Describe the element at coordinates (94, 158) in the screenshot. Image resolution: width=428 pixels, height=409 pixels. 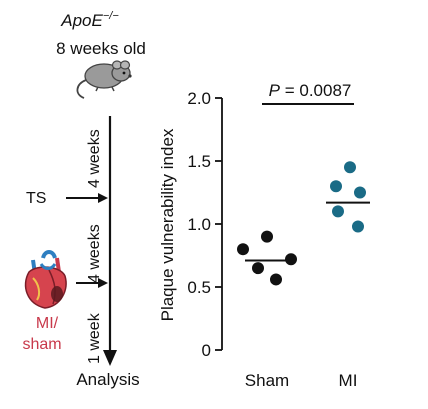
I see `segment-label-1: 4 weeks` at that location.